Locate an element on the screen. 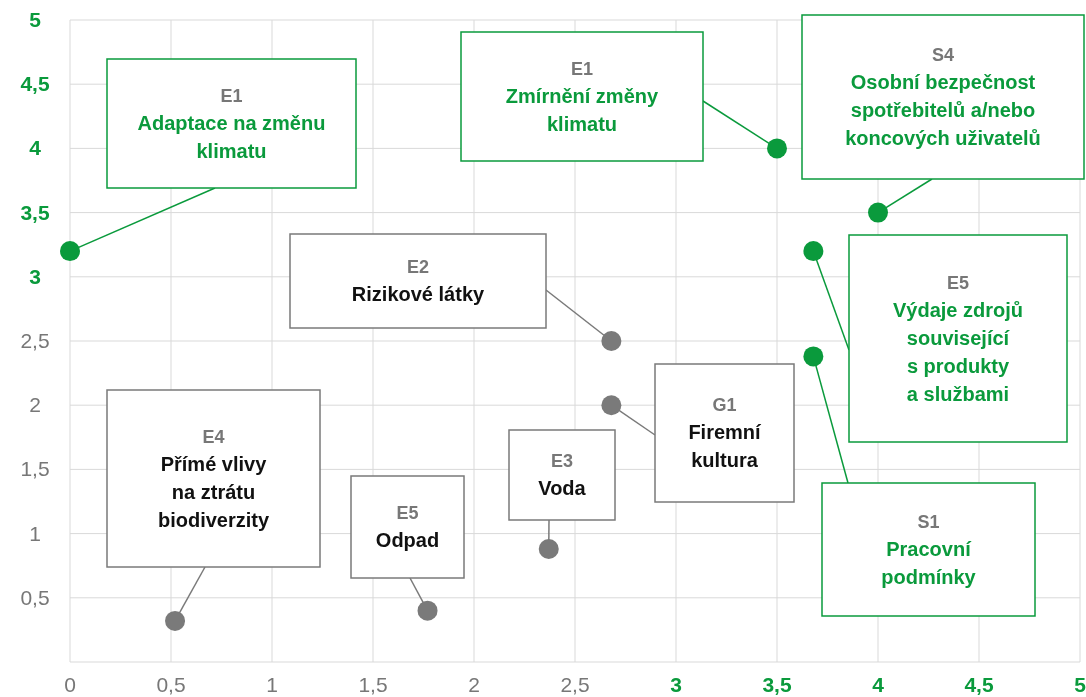  y-tick-label: 4 is located at coordinates (35, 148).